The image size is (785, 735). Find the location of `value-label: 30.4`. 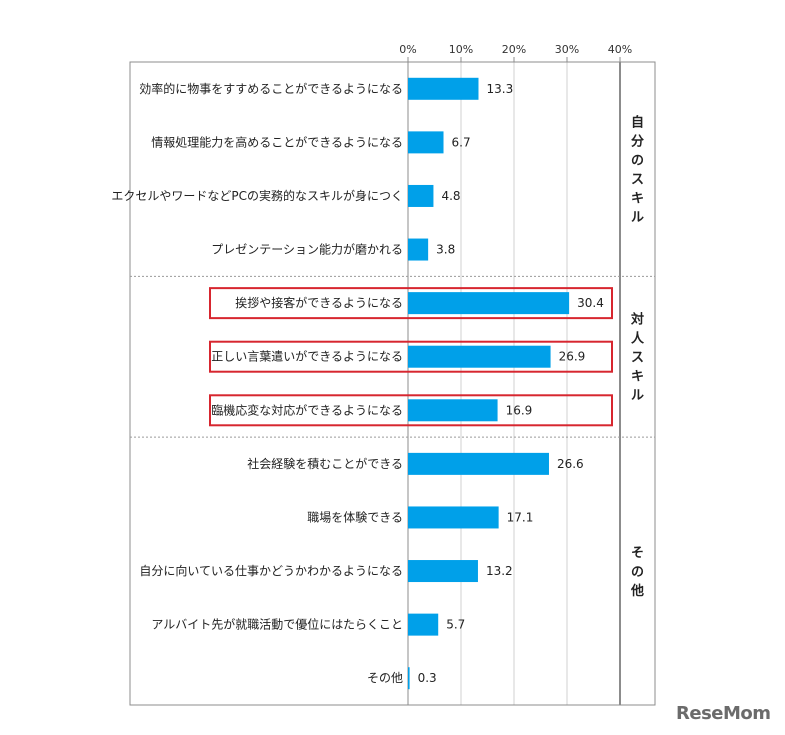

value-label: 30.4 is located at coordinates (590, 303).